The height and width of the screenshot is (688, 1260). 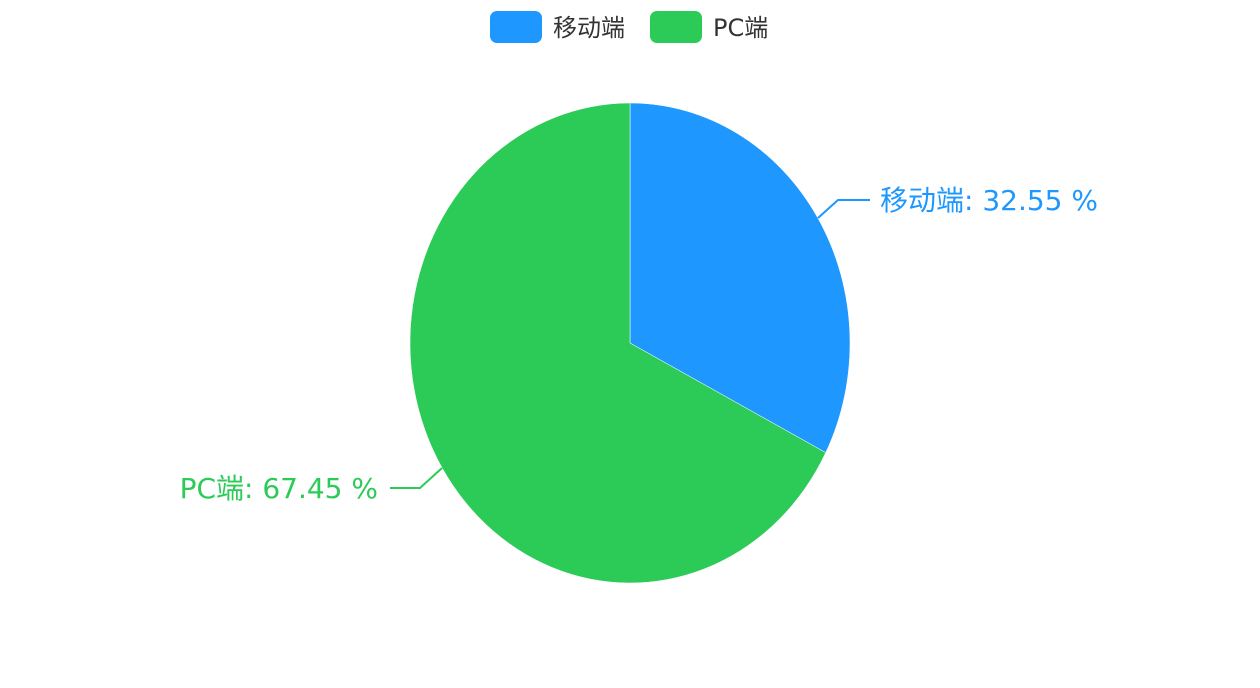 I want to click on pie-slice-mobile, so click(x=740, y=277).